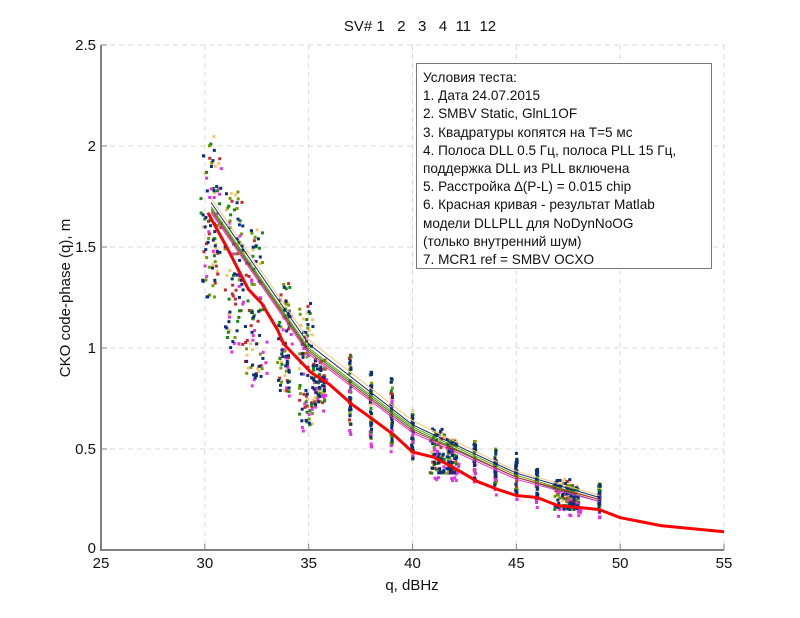 This screenshot has height=618, width=800. What do you see at coordinates (550, 150) in the screenshot?
I see `legend-line: 4. Полоса DLL 0.5 Гц, полоса PLL 15 Гц,` at bounding box center [550, 150].